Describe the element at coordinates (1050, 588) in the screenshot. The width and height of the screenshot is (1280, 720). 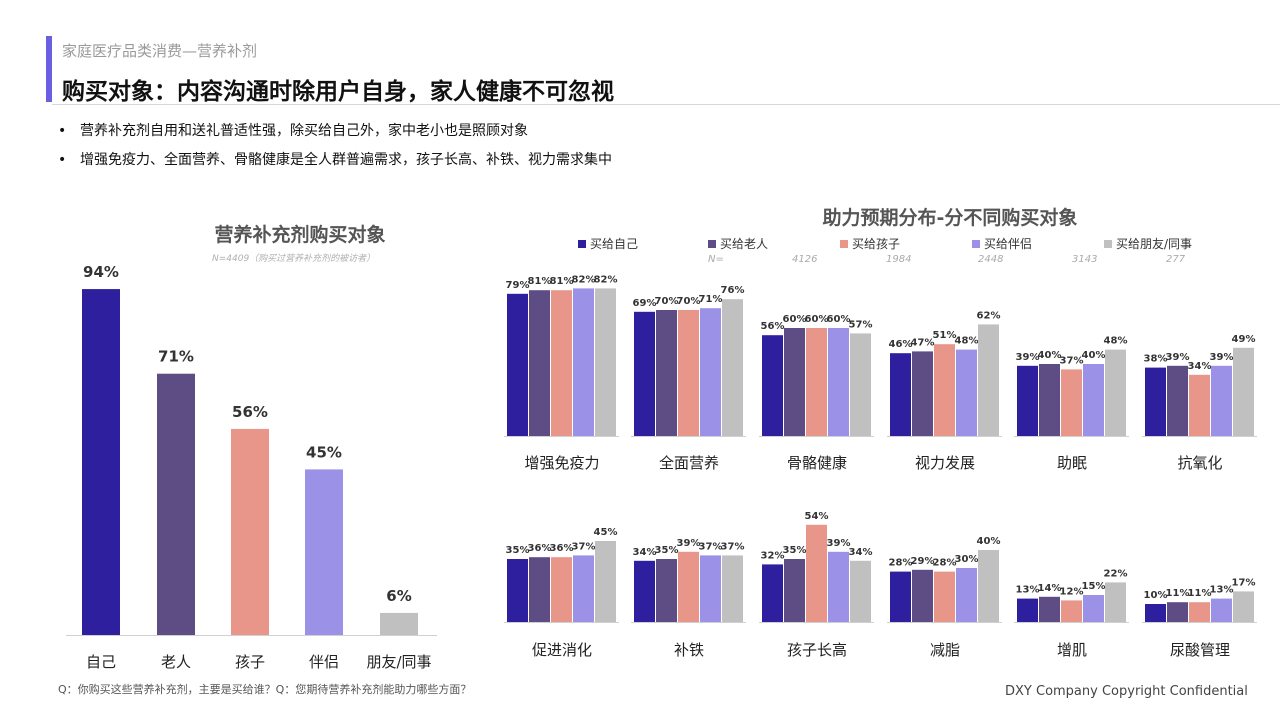
I see `data-label: 14%` at that location.